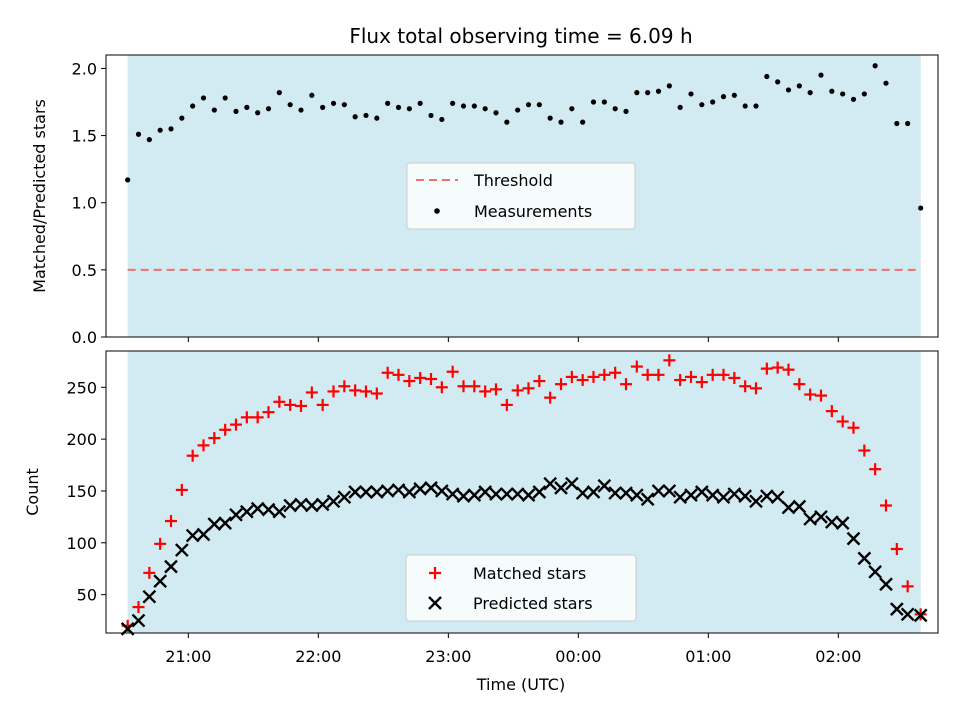 This screenshot has height=720, width=960. Describe the element at coordinates (513, 649) in the screenshot. I see `count-x-ticks: 21:00 22:00 23:00 00:00 01:00 02:00` at that location.